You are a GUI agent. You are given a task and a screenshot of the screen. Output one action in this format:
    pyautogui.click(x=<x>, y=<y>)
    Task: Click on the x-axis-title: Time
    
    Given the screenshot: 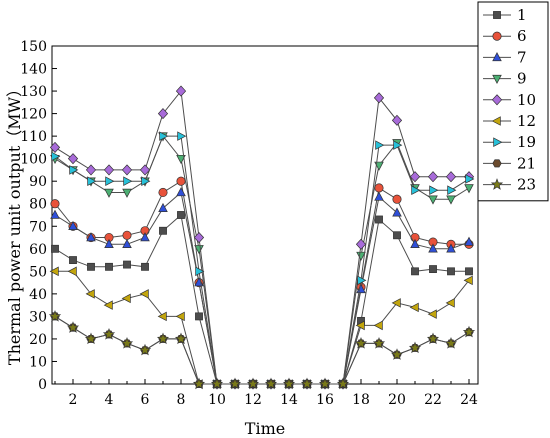 What is the action you would take?
    pyautogui.click(x=265, y=428)
    